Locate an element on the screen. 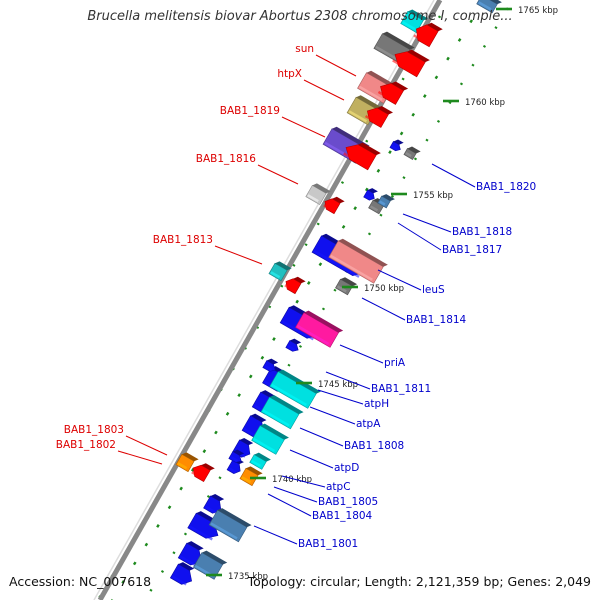 This screenshot has height=604, width=600. reverse-gene-label: BAB1_1820 is located at coordinates (506, 187).